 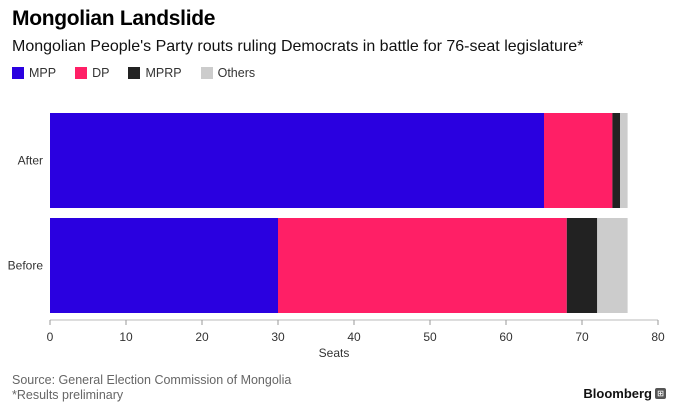 I want to click on legend-swatch-mprp, so click(x=134, y=73).